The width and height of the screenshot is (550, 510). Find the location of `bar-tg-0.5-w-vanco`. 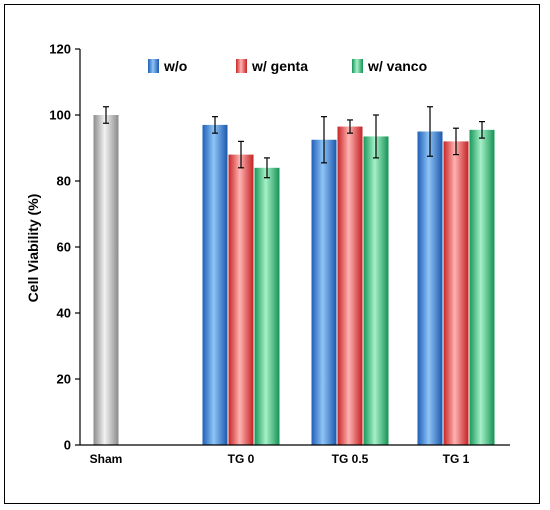

bar-tg-0.5-w-vanco is located at coordinates (376, 290).